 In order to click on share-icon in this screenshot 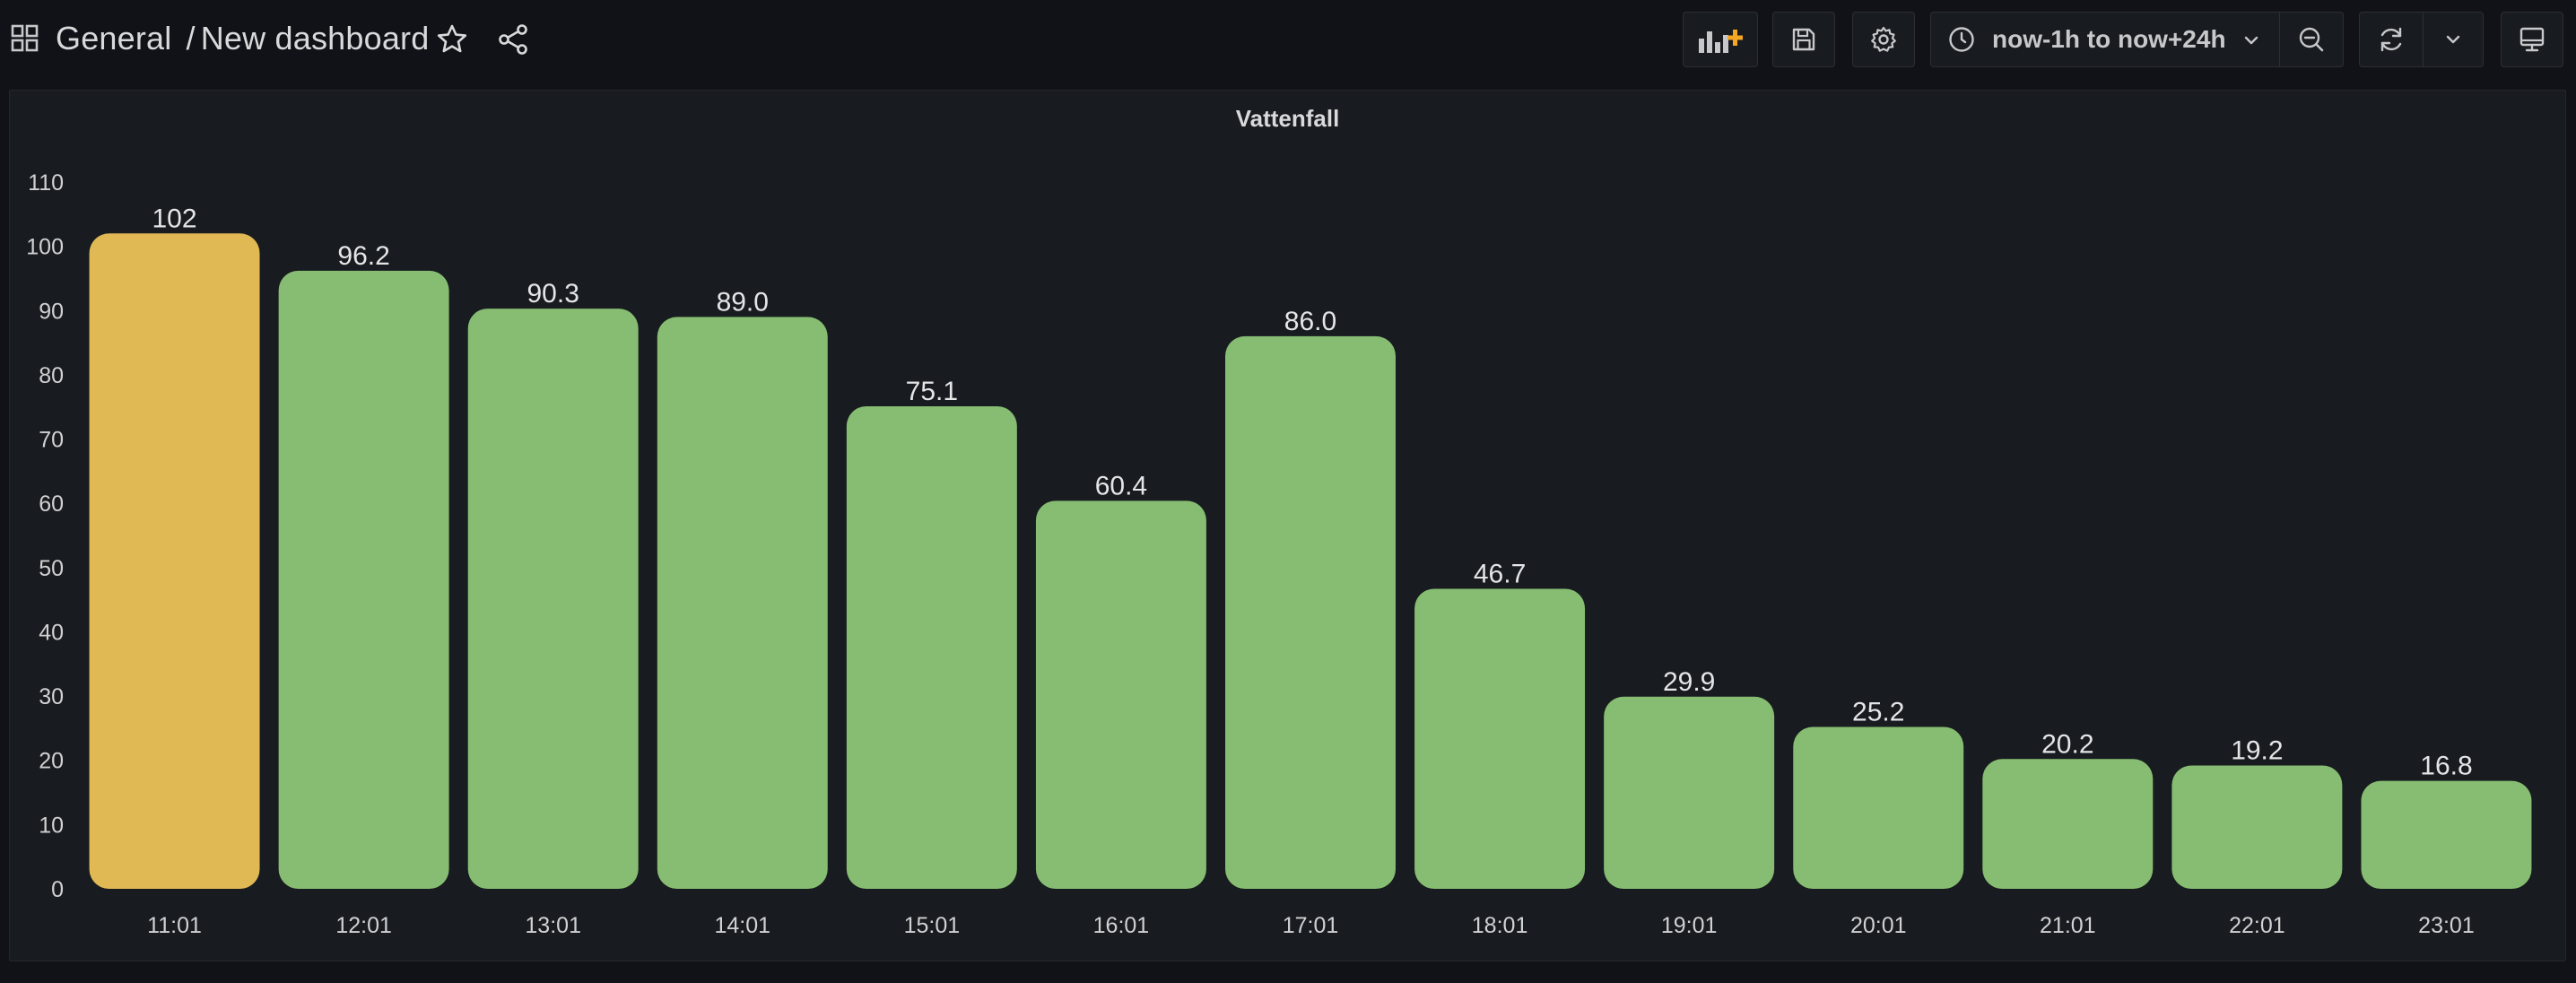, I will do `click(513, 39)`.